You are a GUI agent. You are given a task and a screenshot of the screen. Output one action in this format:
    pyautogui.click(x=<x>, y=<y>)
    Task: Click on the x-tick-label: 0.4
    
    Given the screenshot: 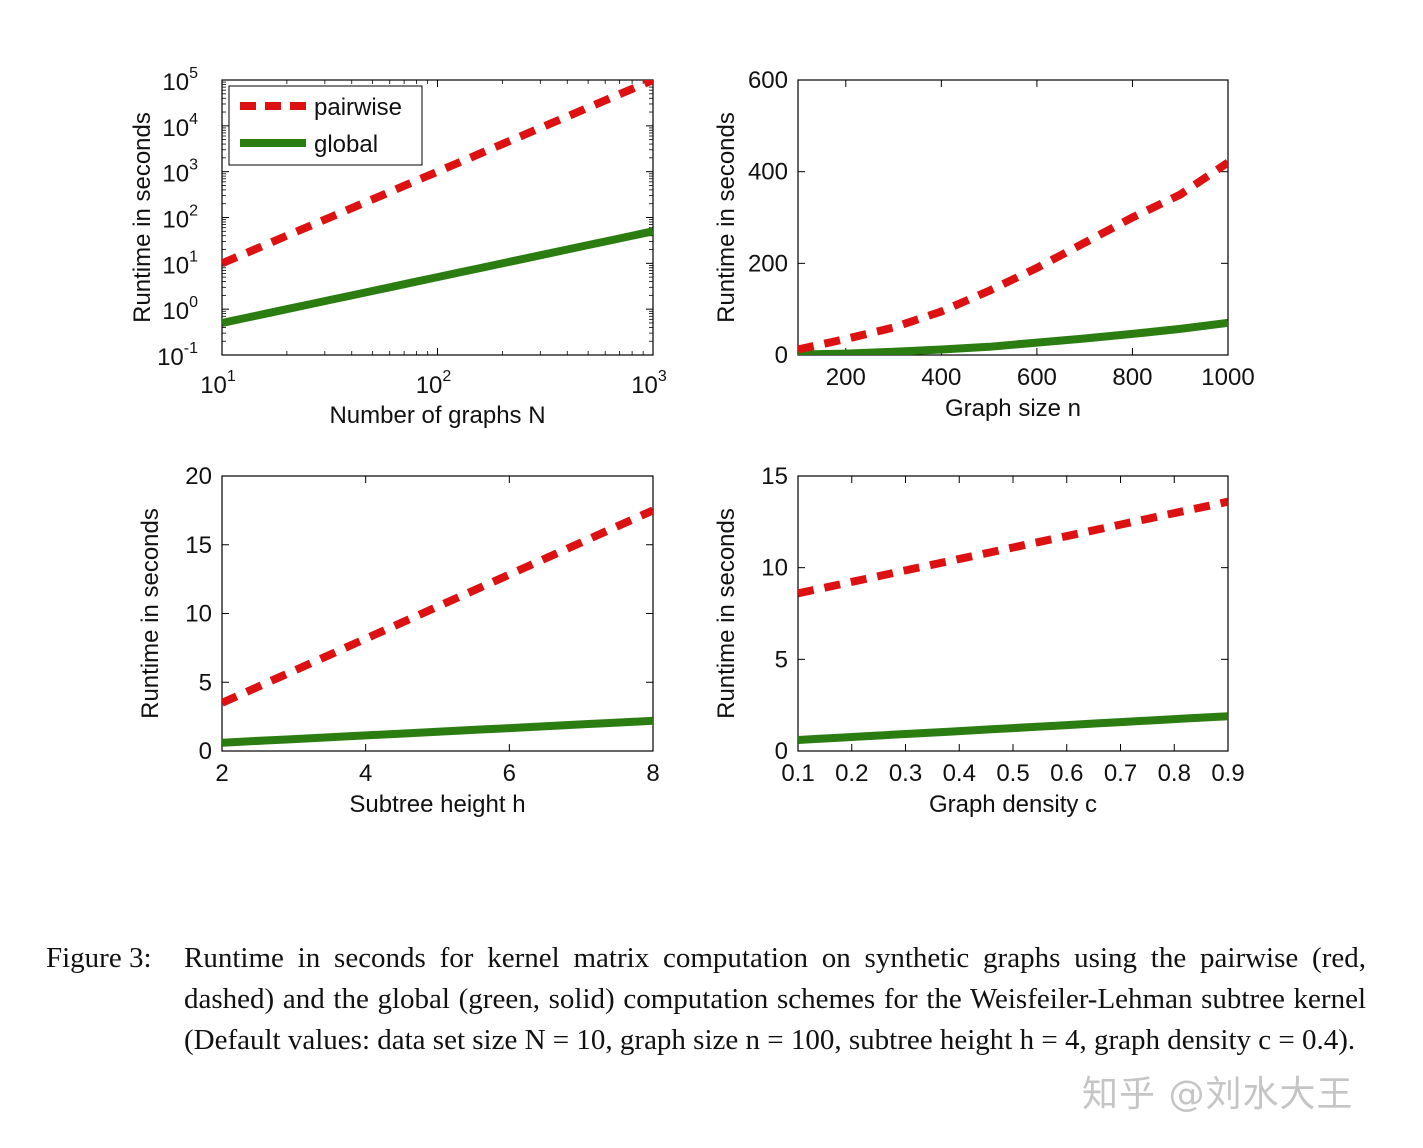 What is the action you would take?
    pyautogui.click(x=959, y=773)
    